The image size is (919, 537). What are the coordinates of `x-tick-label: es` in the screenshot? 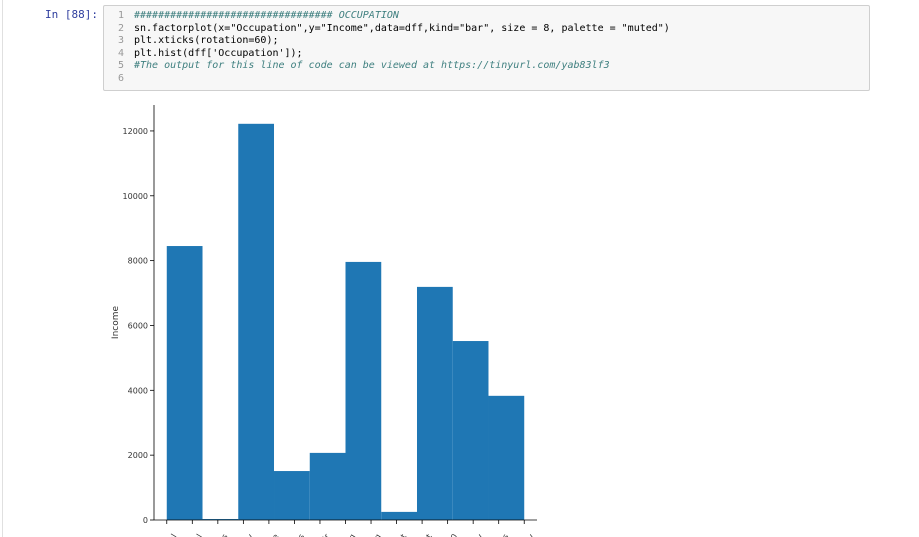 It's located at (504, 535).